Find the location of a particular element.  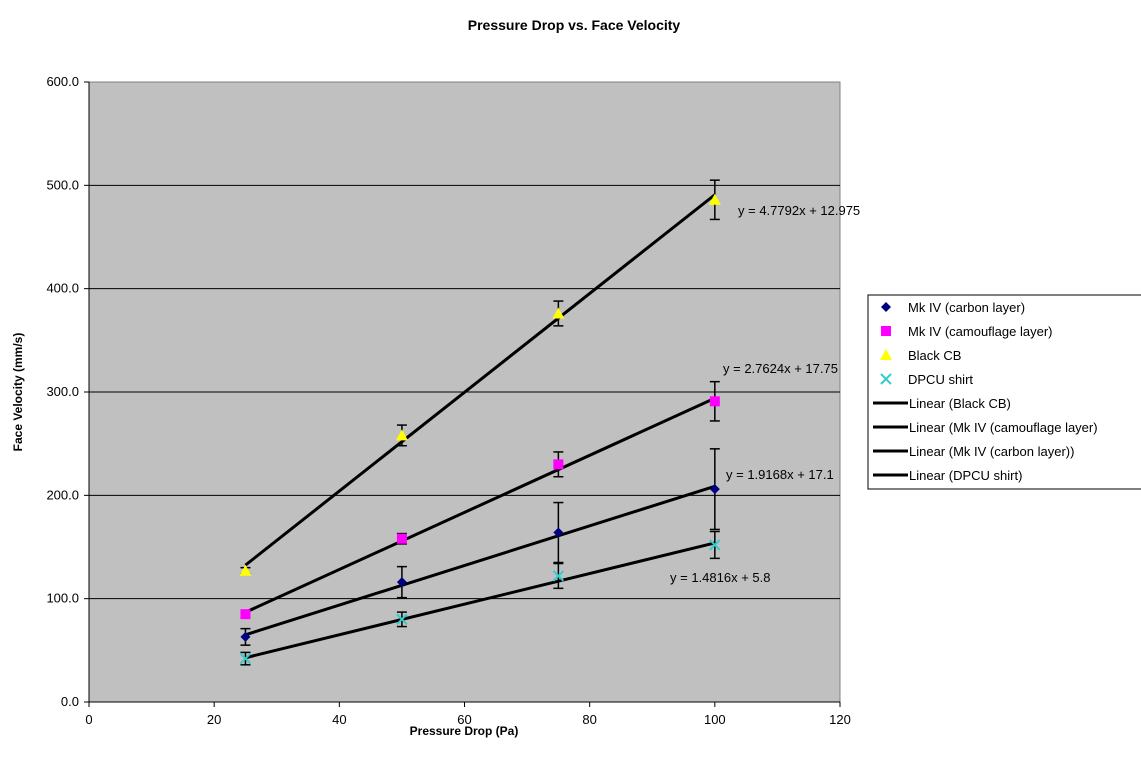

y-axis-ticks: 0.0 100.0 200.0 300.0 400.0 500.0 600.0 is located at coordinates (67, 391).